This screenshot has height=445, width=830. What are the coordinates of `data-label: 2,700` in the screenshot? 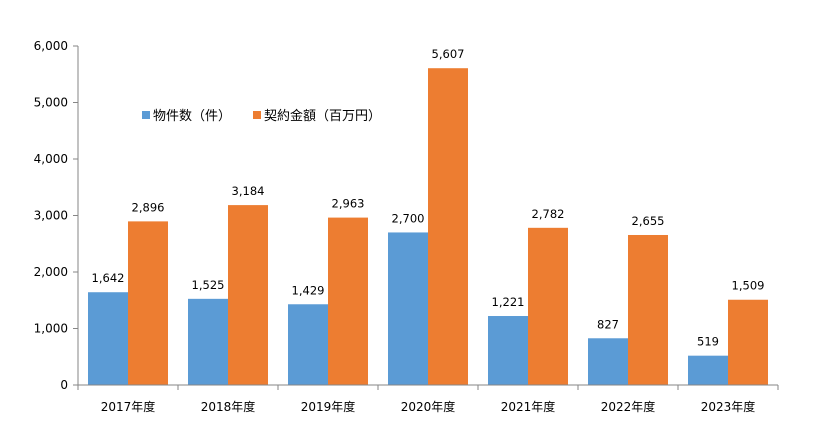 It's located at (408, 218).